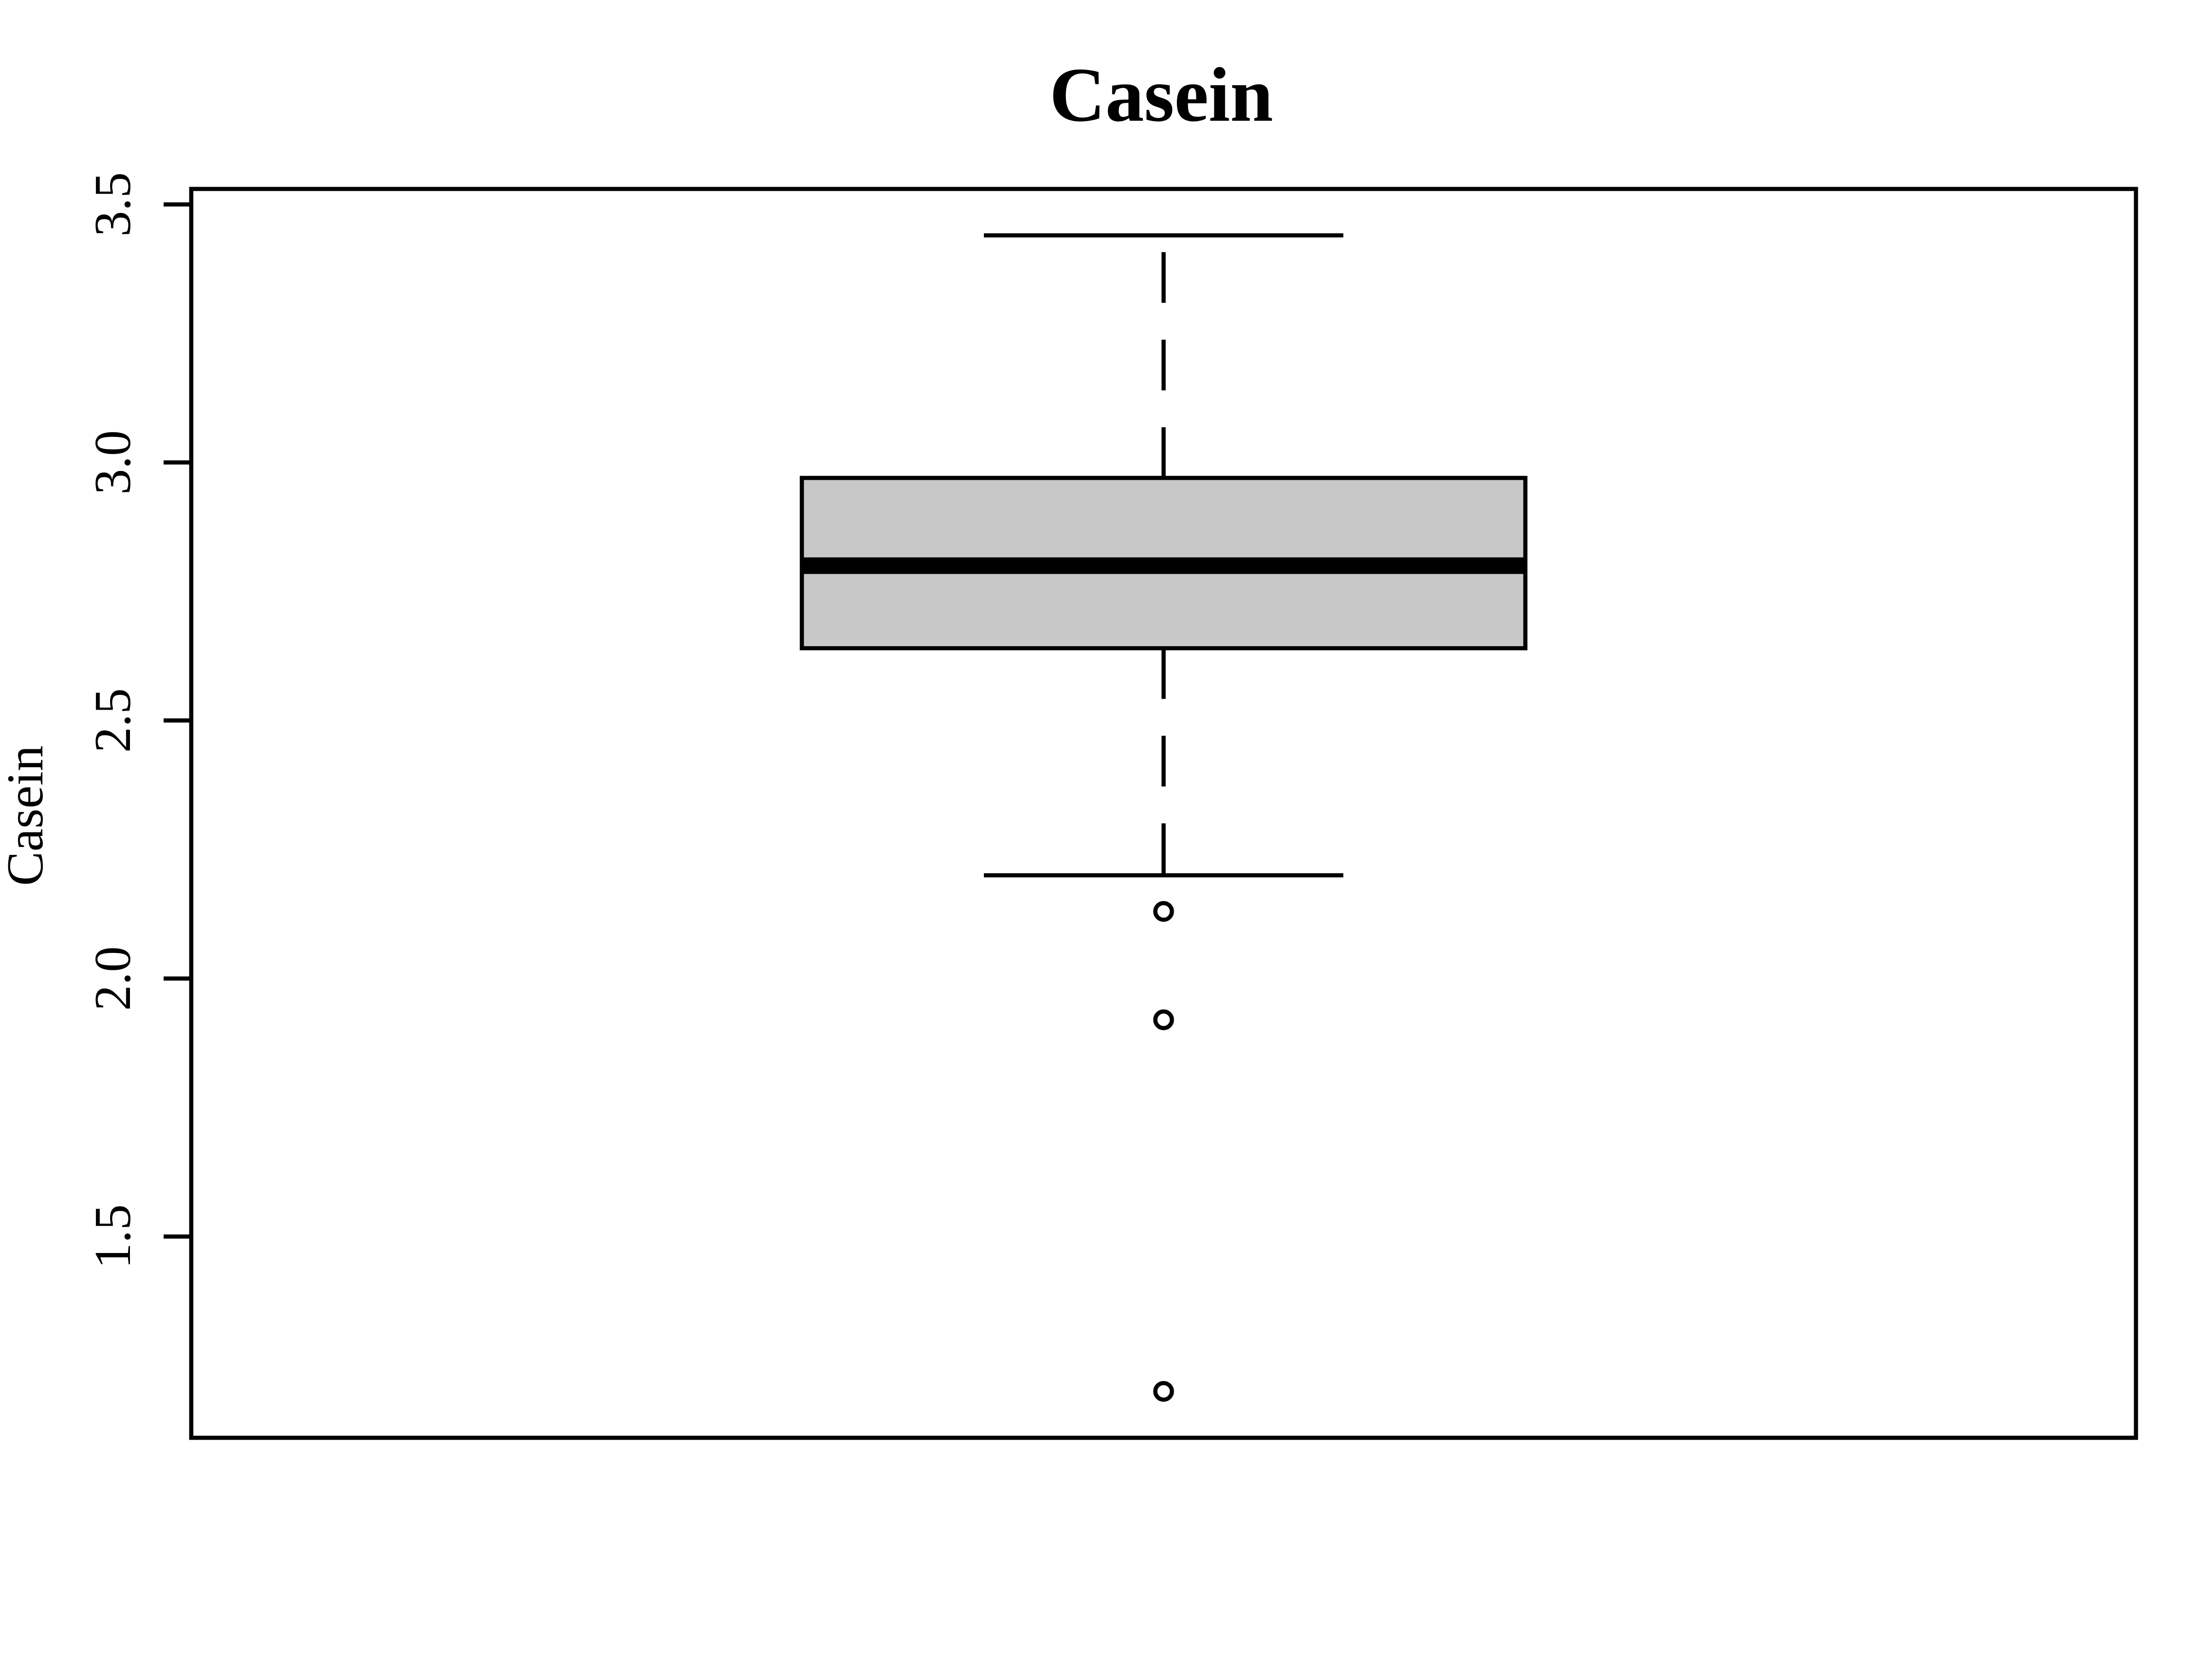 Image resolution: width=2212 pixels, height=1659 pixels. I want to click on y-tick-label: 1.5, so click(112, 1236).